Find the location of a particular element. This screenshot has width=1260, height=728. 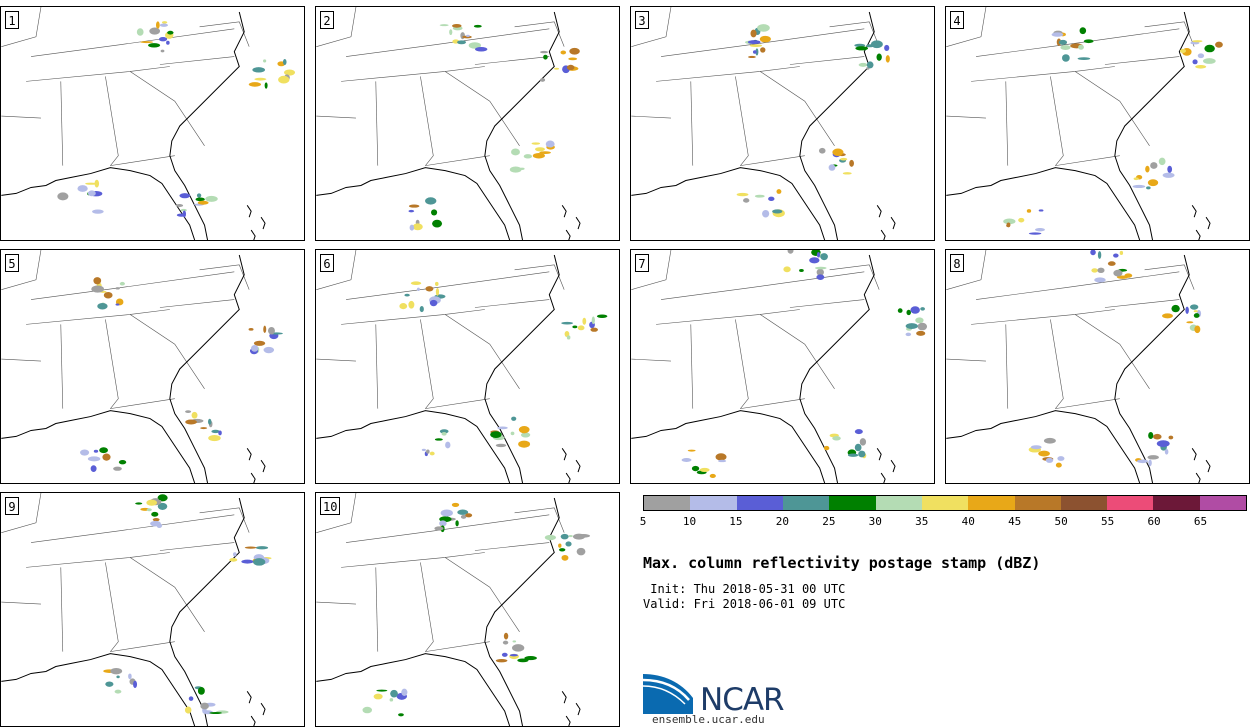

colorbar-tick-label: 50 is located at coordinates (1061, 521).